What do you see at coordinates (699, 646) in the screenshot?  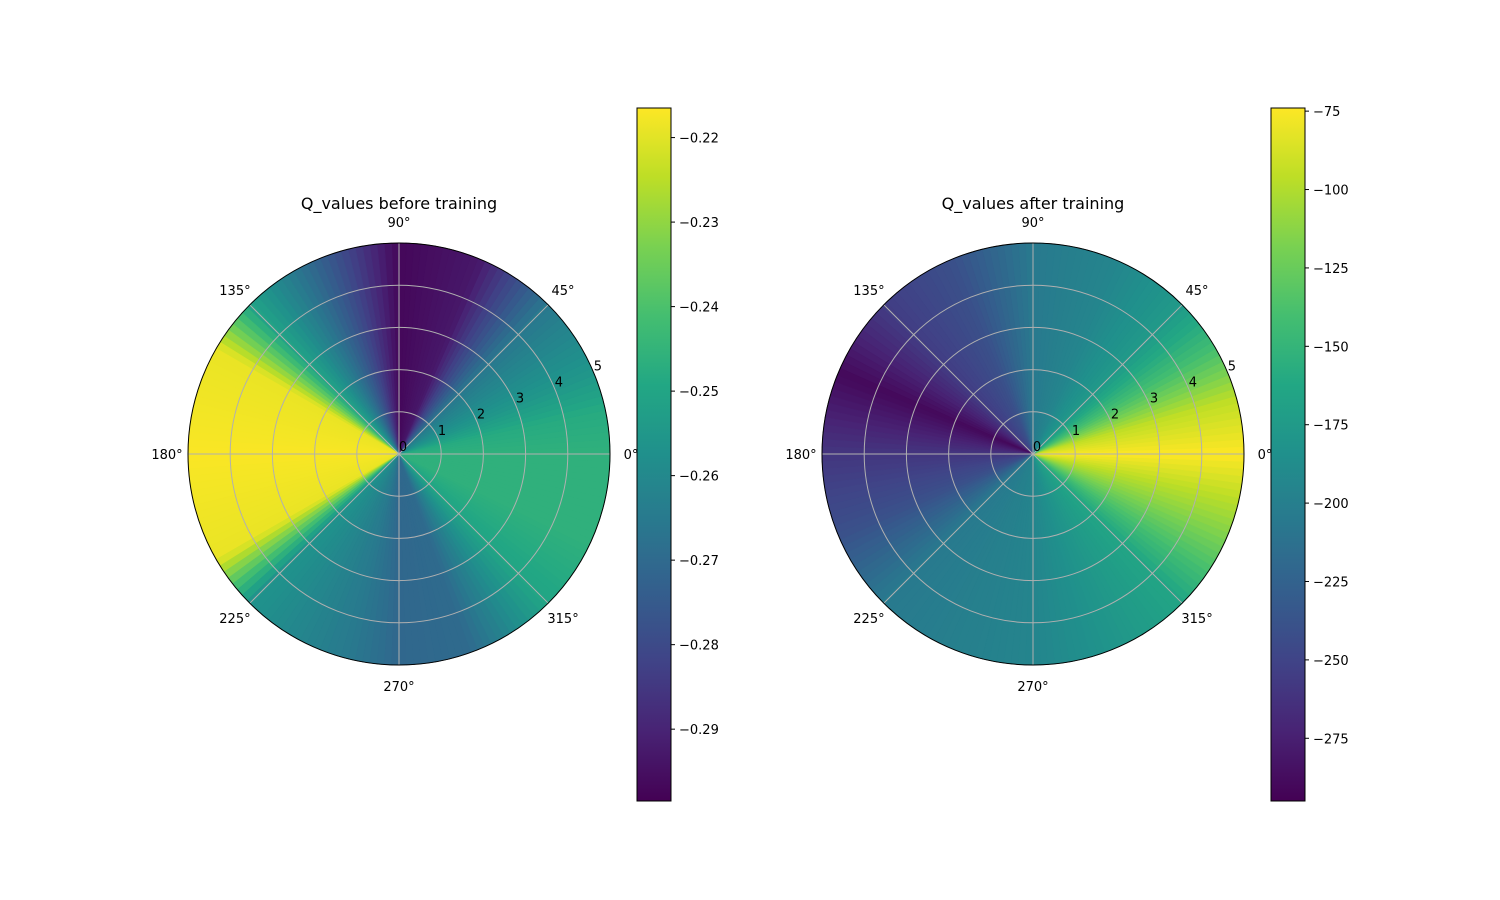 I see `colorbar-tick-label: −0.28` at bounding box center [699, 646].